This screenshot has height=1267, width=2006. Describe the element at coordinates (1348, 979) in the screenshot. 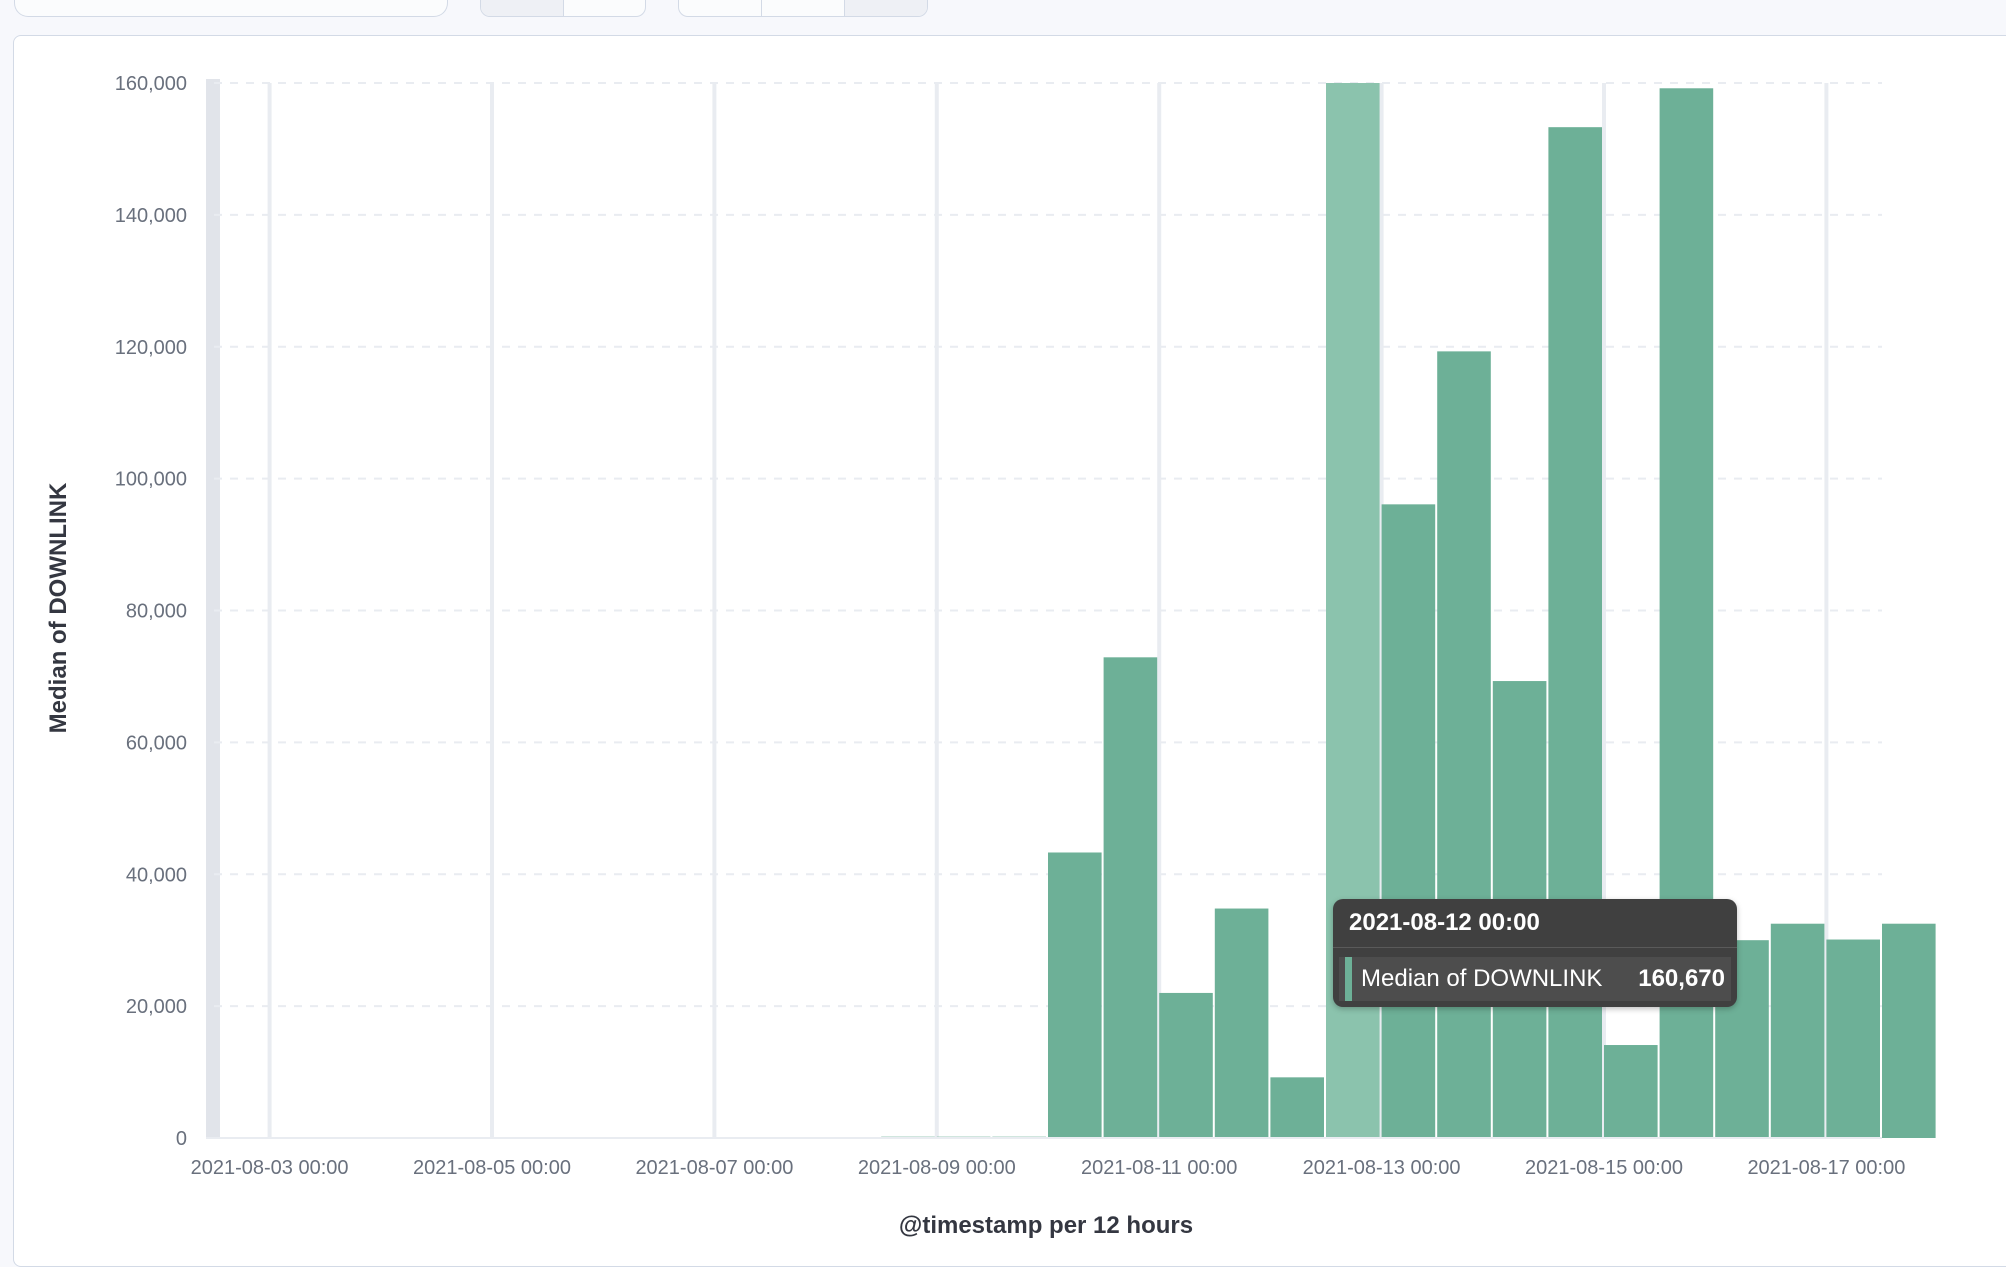

I see `tooltip-series-swatch` at that location.